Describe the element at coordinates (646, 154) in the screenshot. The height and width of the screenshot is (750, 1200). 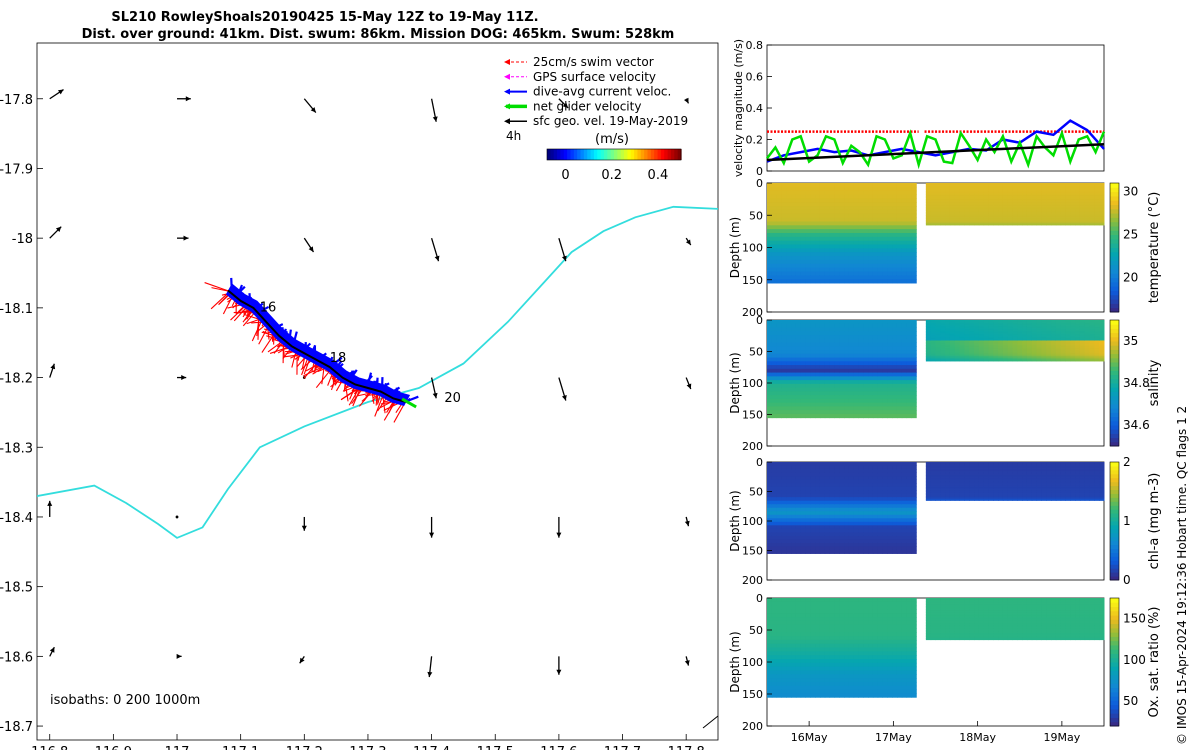
I see `map-colorbar-swatch` at that location.